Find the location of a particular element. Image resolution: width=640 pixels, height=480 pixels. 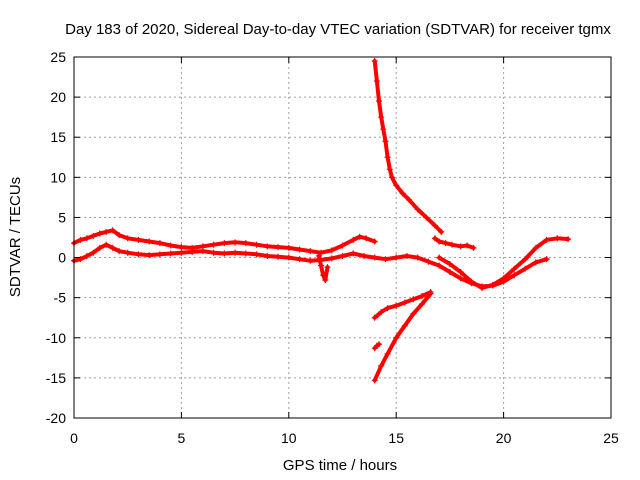

y-tick-label: -20 is located at coordinates (56, 418).